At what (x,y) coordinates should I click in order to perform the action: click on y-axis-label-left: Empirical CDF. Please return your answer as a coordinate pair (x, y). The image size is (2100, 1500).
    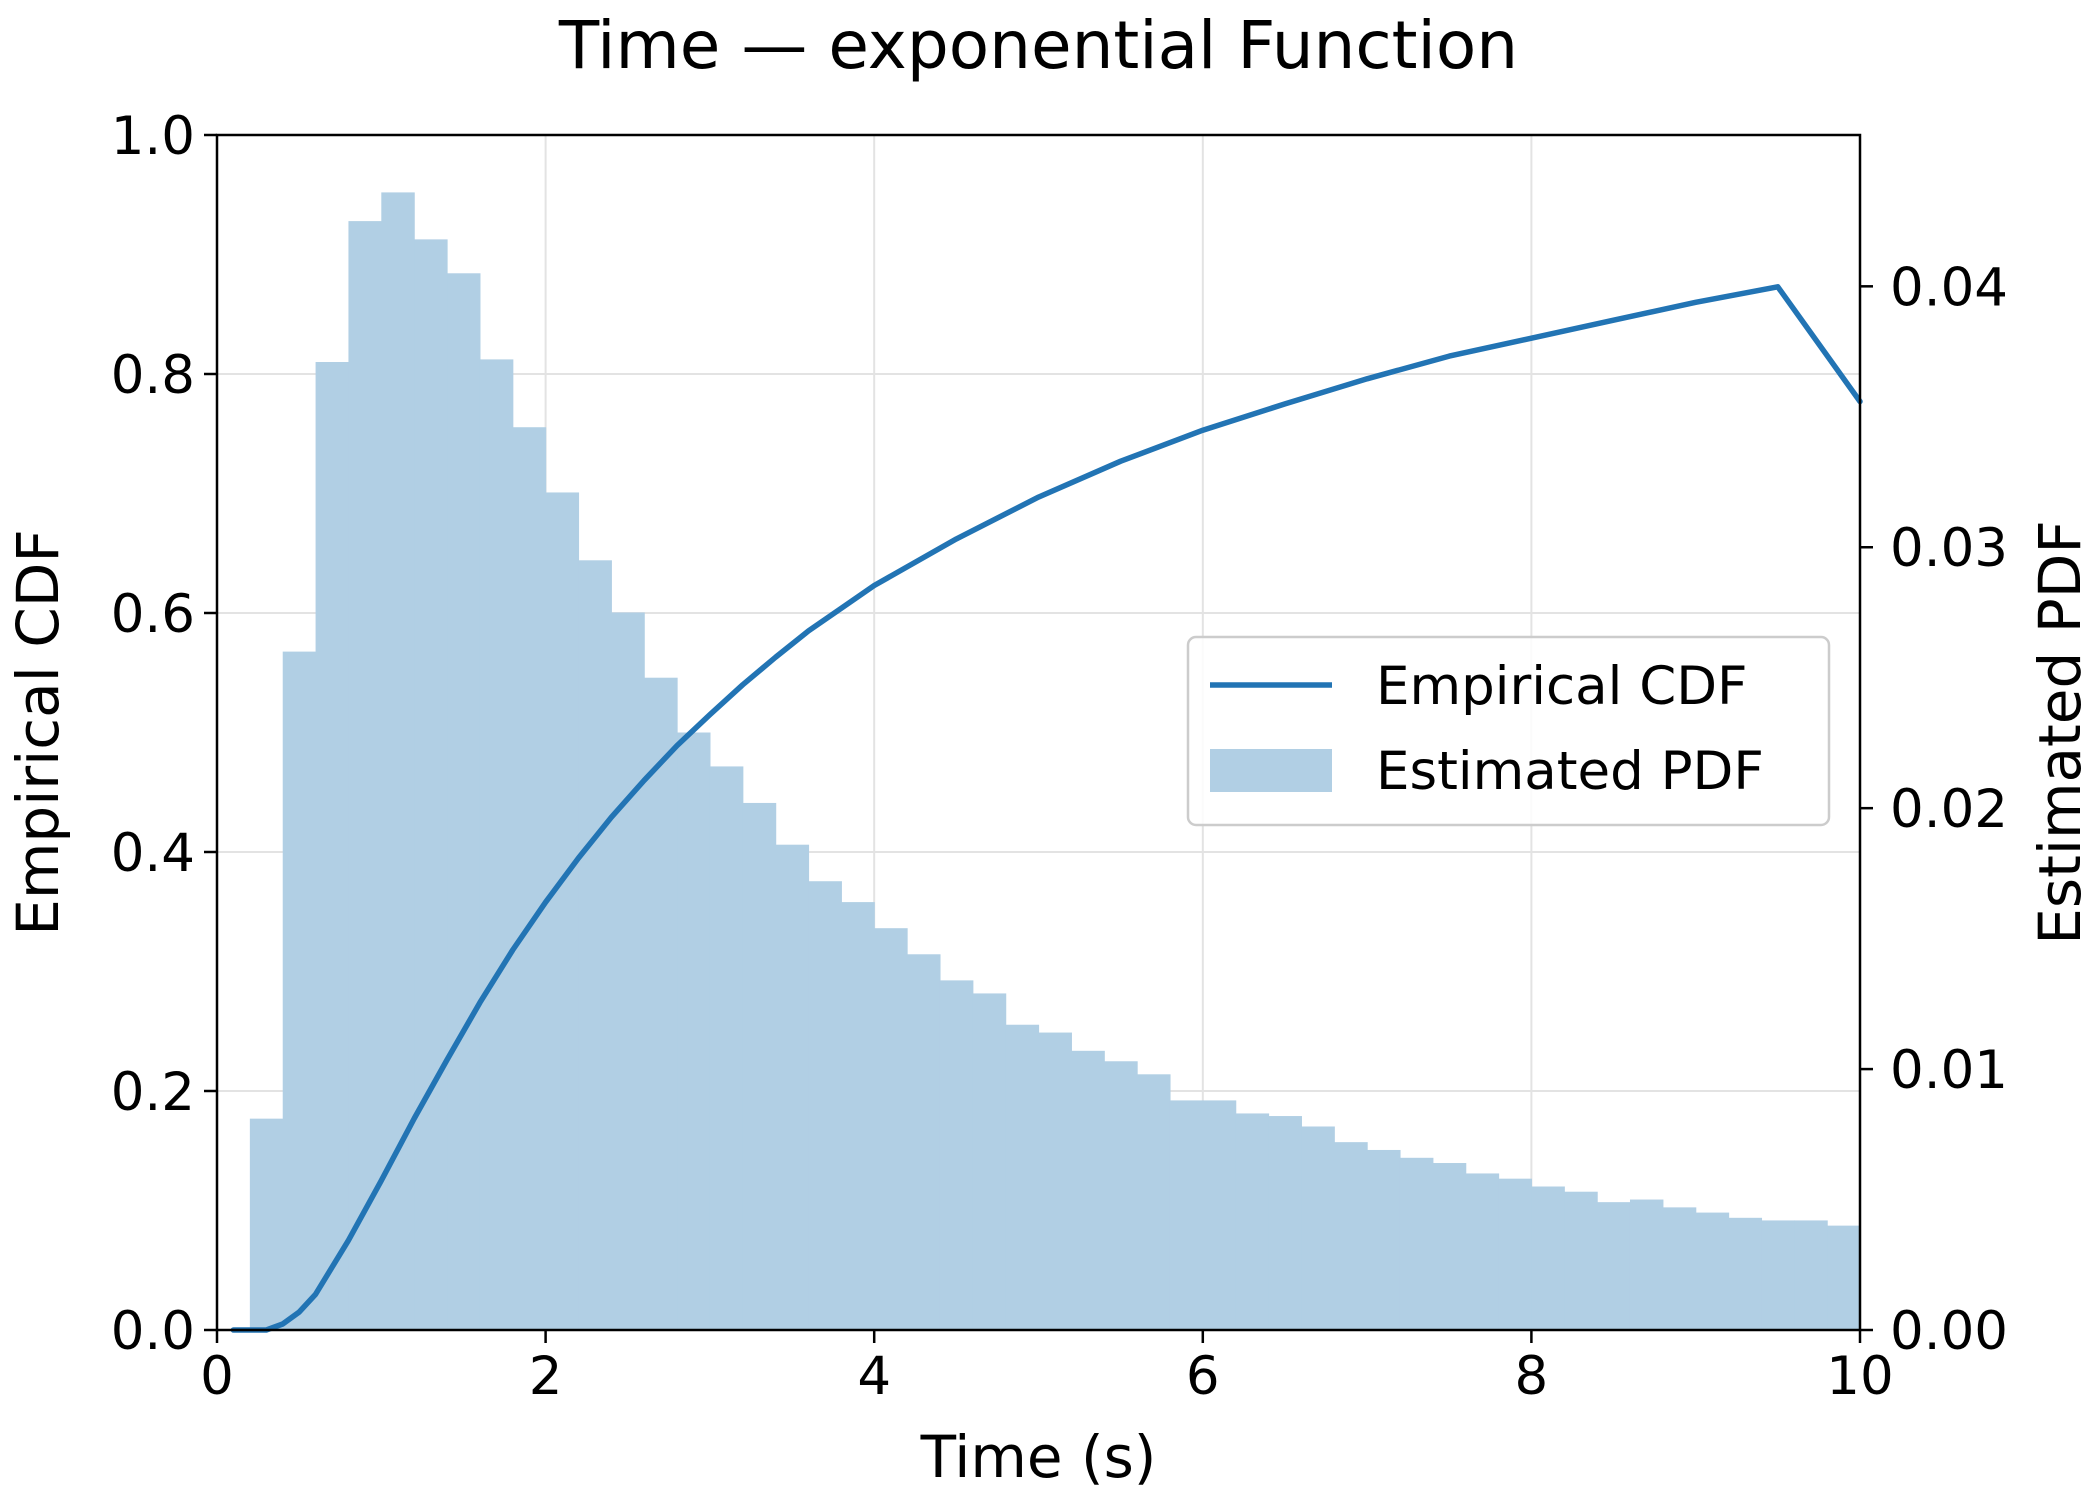
    Looking at the image, I should click on (38, 732).